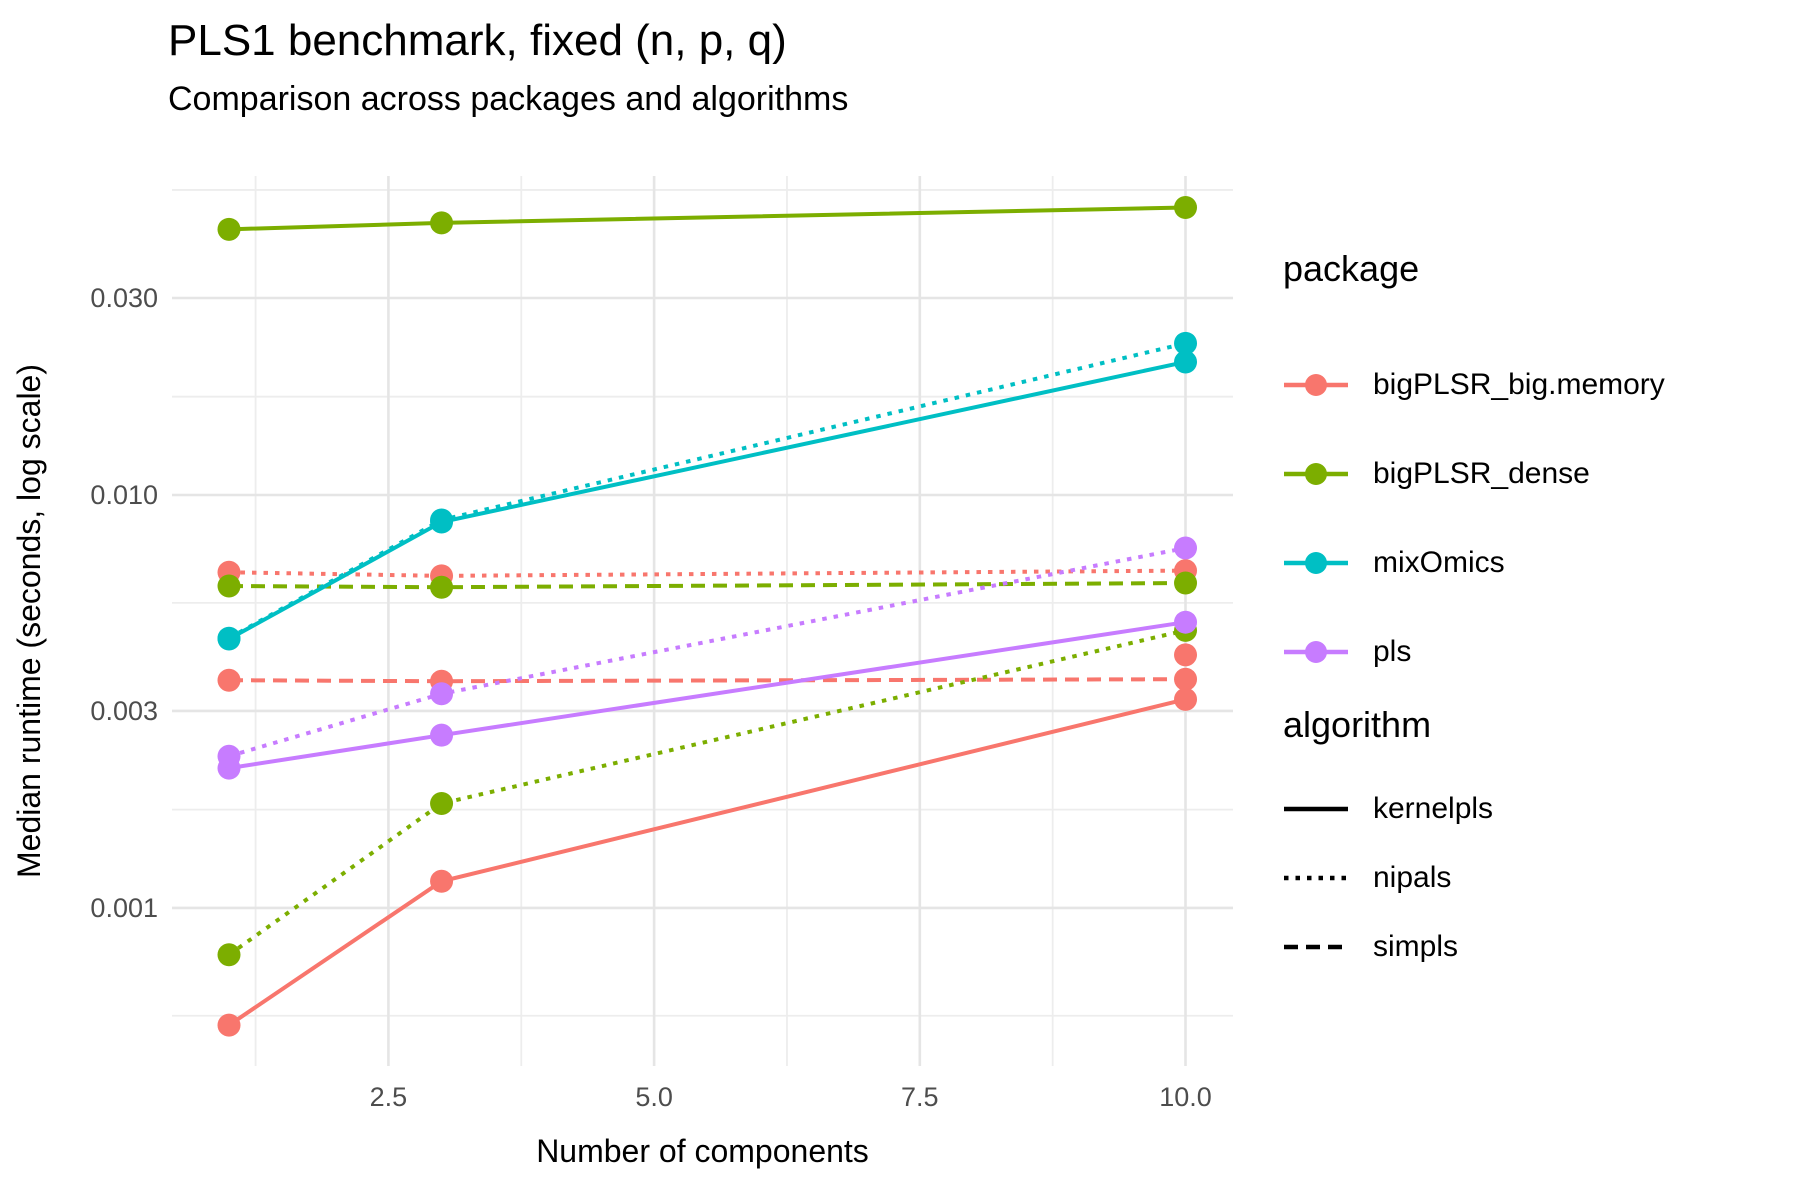 This screenshot has width=1800, height=1200. I want to click on legend-entry-package-bigPLSR_big.memory: bigPLSR_big.memory, so click(1541, 384).